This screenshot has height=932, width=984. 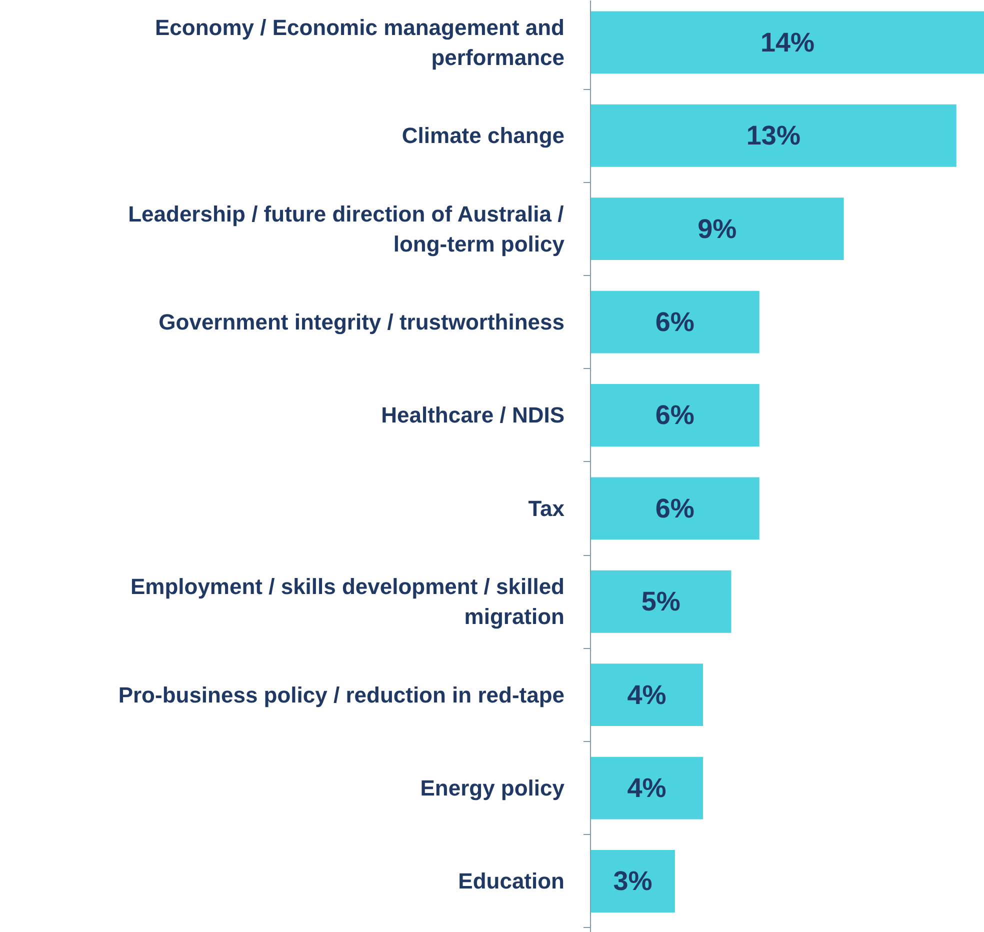 I want to click on y-tick-label: Employment / skills development / skilled migration, so click(x=347, y=602).